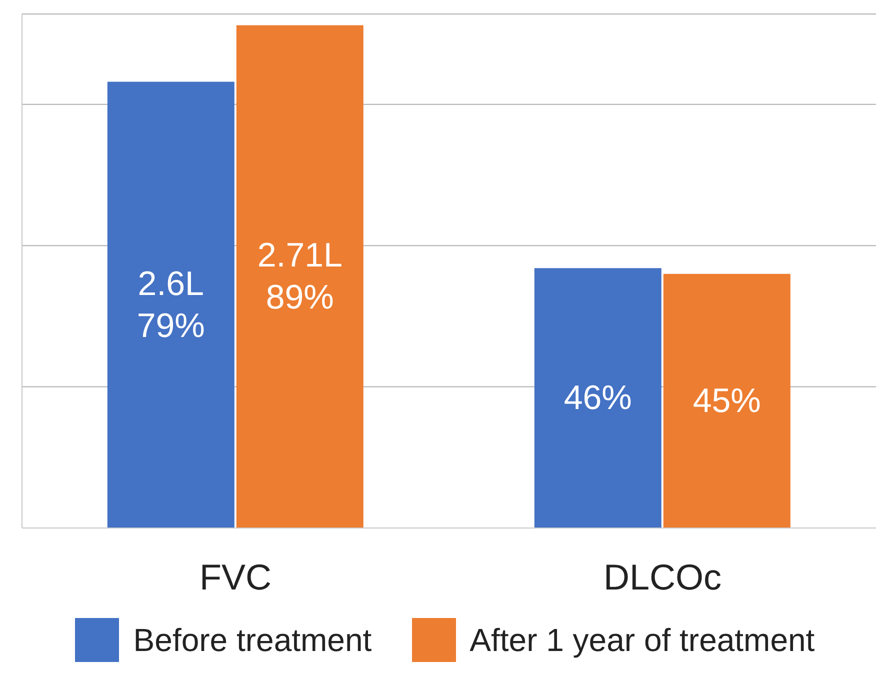  I want to click on data-label: 46%, so click(598, 398).